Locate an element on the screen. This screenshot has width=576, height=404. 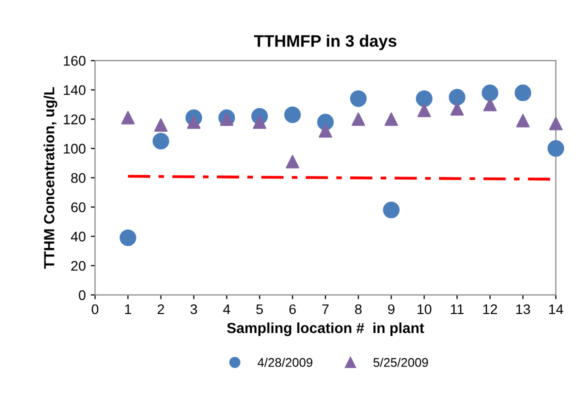
x-tick-label: 11 is located at coordinates (457, 309).